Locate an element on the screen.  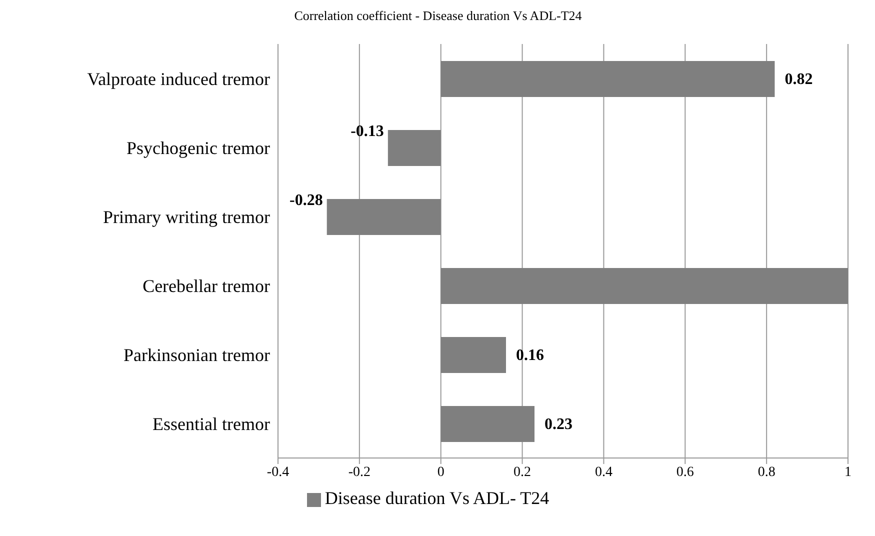
legend-label: Disease duration Vs ADL- T24 is located at coordinates (437, 498).